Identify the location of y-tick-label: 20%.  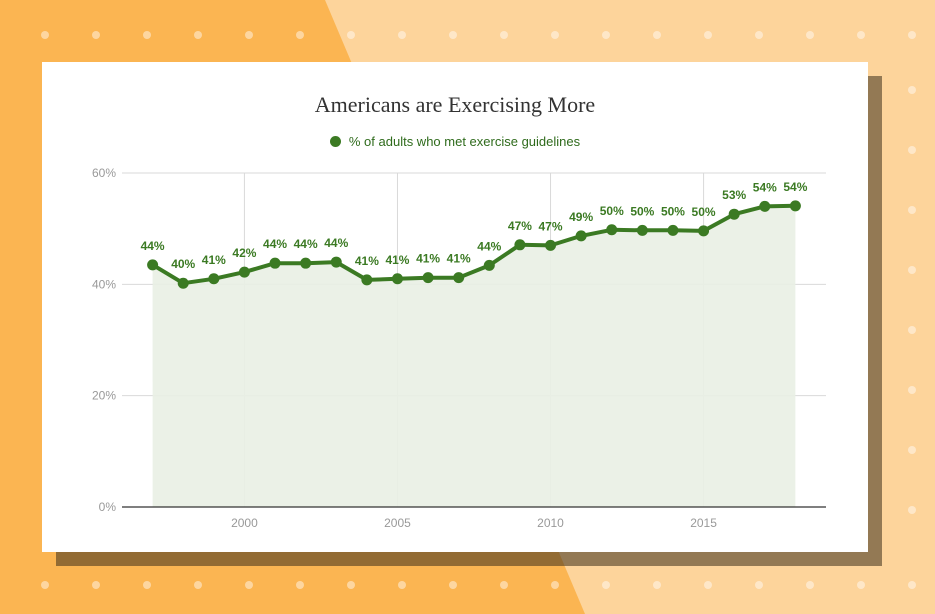
(104, 396).